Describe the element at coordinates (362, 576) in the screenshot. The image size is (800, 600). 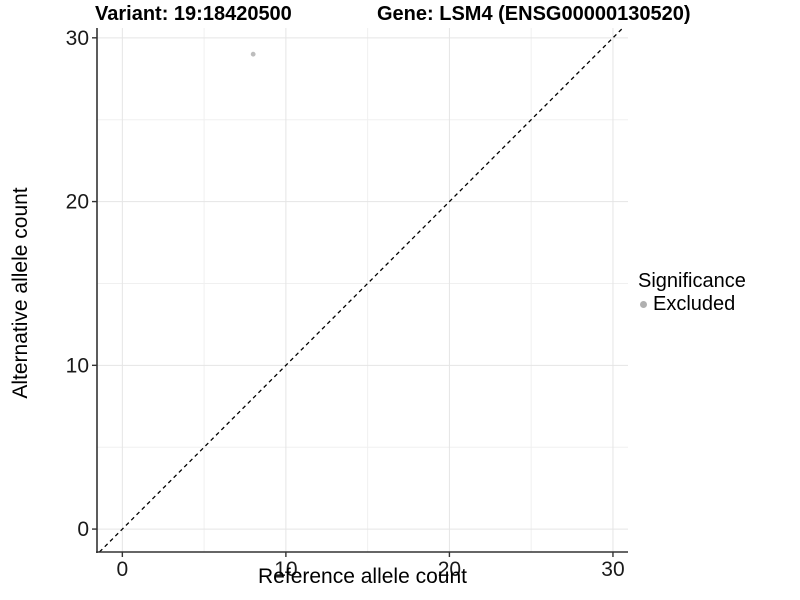
I see `x-axis-title: Reference allele count` at that location.